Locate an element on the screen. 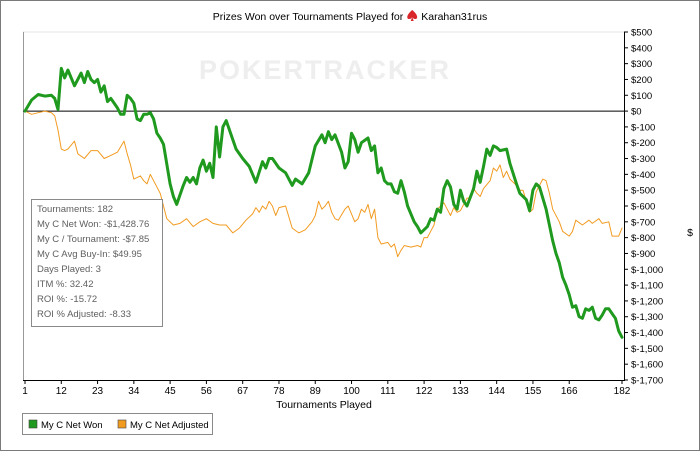  x-tick-label: 122 is located at coordinates (424, 391).